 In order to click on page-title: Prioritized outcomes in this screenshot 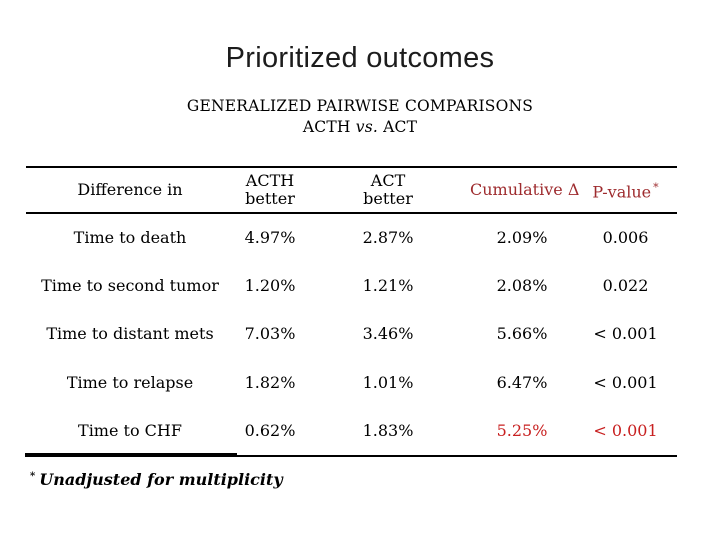, I will do `click(360, 58)`.